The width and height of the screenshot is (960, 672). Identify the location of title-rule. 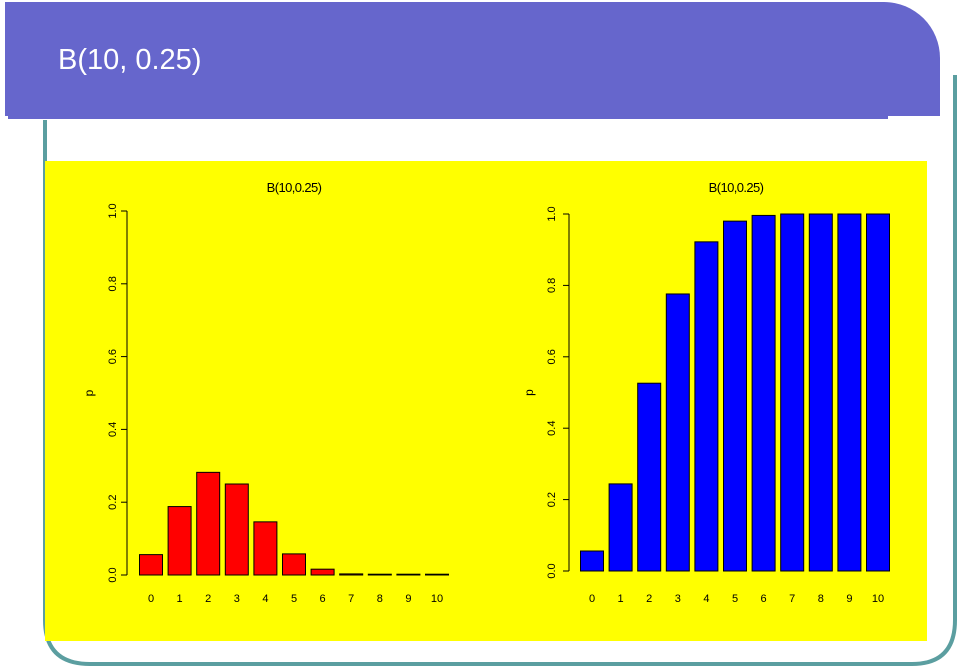
(448, 117).